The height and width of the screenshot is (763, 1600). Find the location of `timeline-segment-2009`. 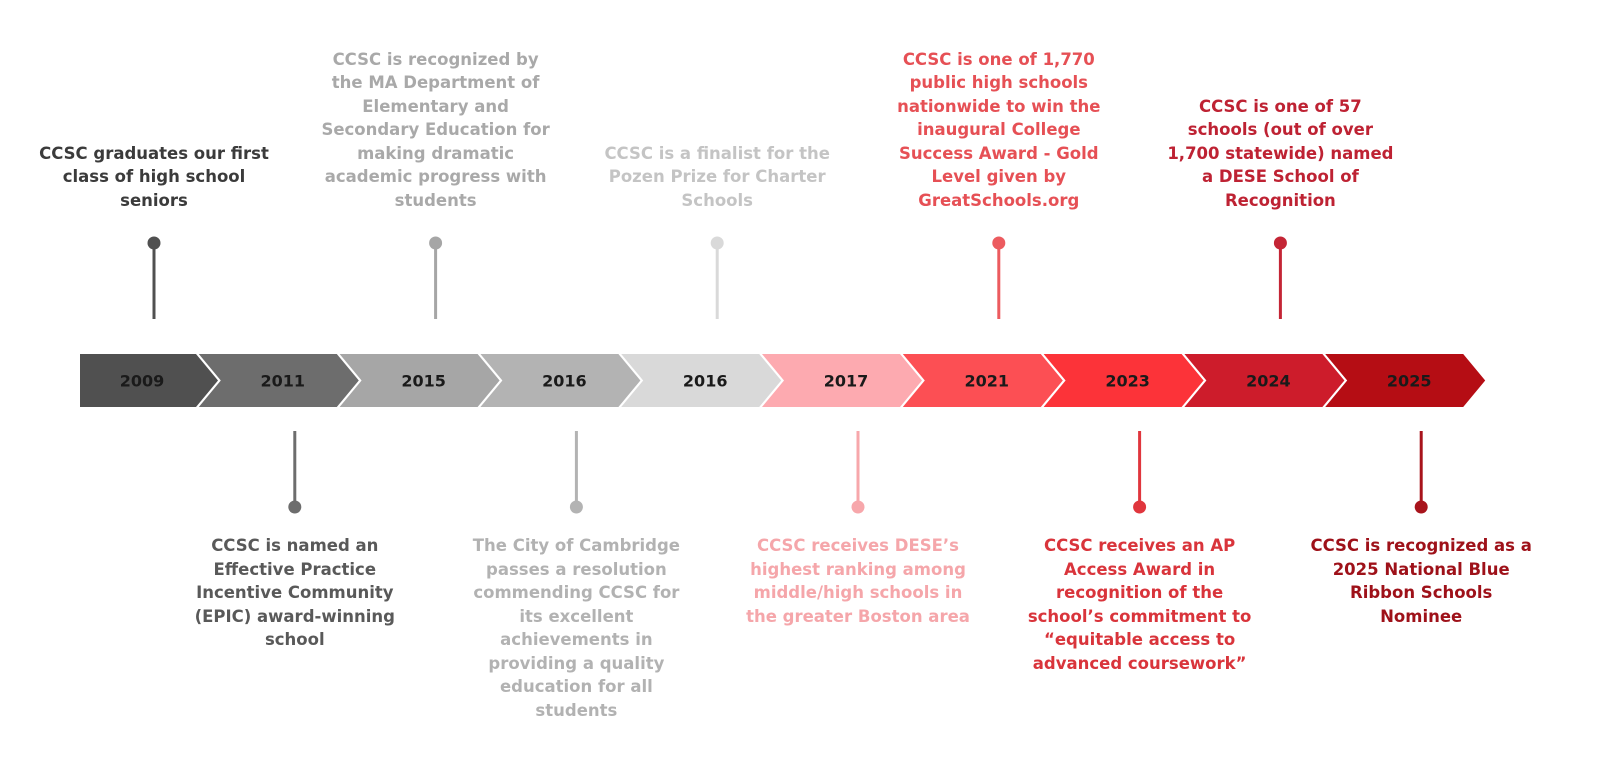

timeline-segment-2009 is located at coordinates (149, 380).